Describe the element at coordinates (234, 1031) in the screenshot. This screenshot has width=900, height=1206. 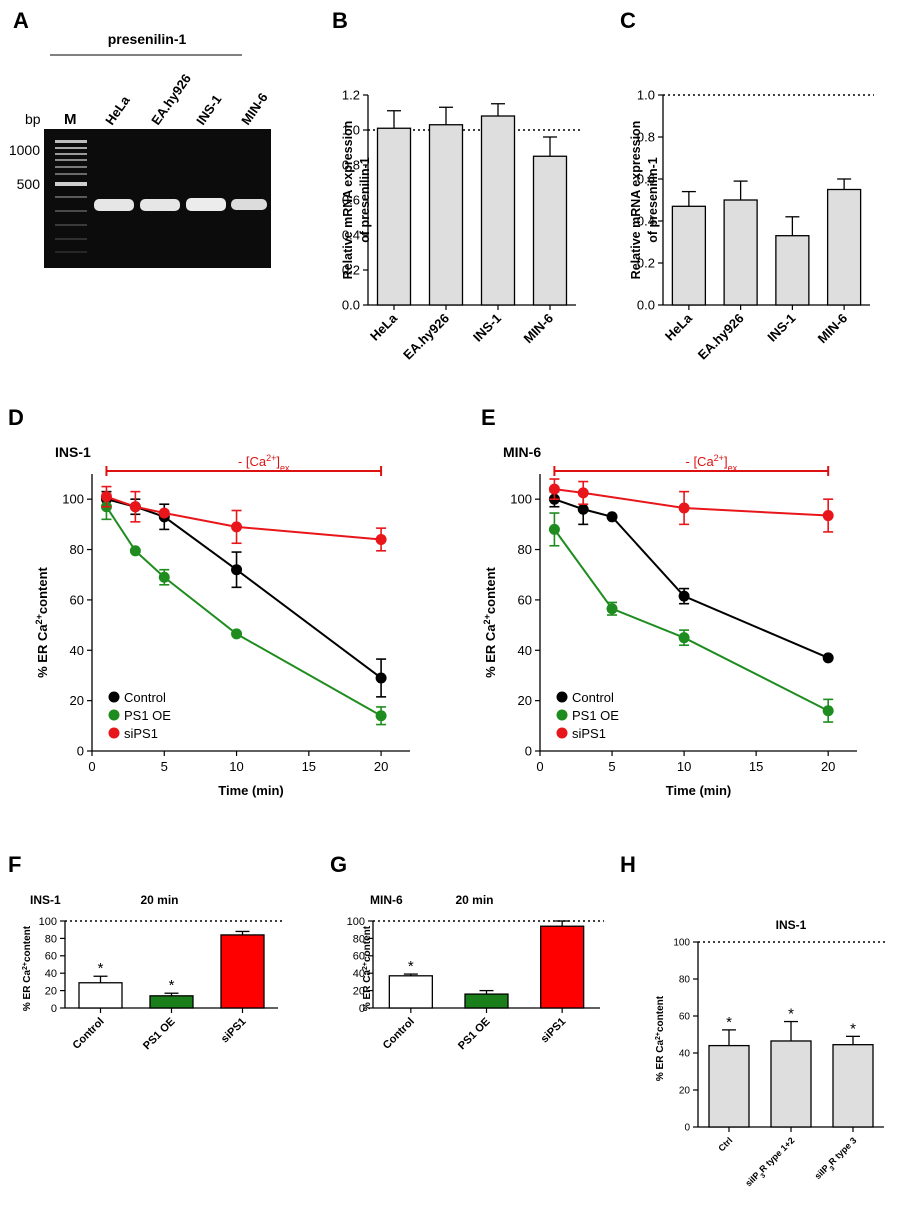
I see `category-label: siPS1` at that location.